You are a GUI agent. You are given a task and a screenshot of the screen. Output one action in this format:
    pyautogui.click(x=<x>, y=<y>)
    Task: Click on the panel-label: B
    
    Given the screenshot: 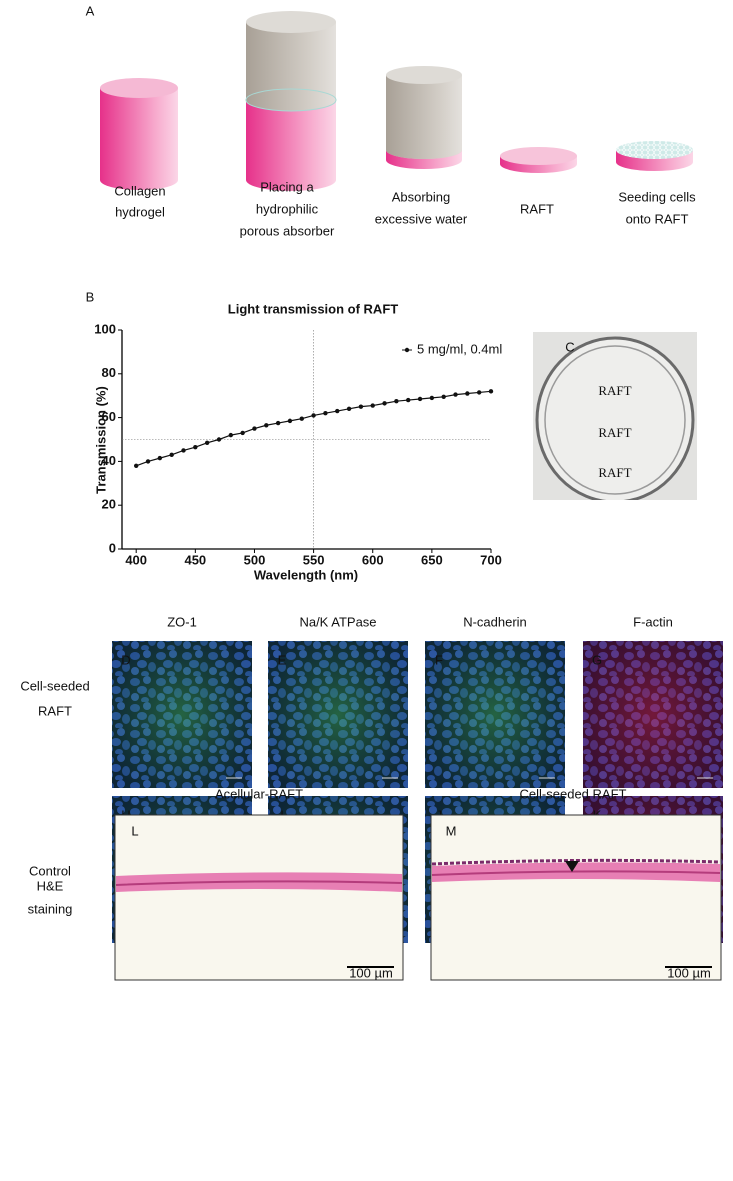 What is the action you would take?
    pyautogui.click(x=90, y=296)
    